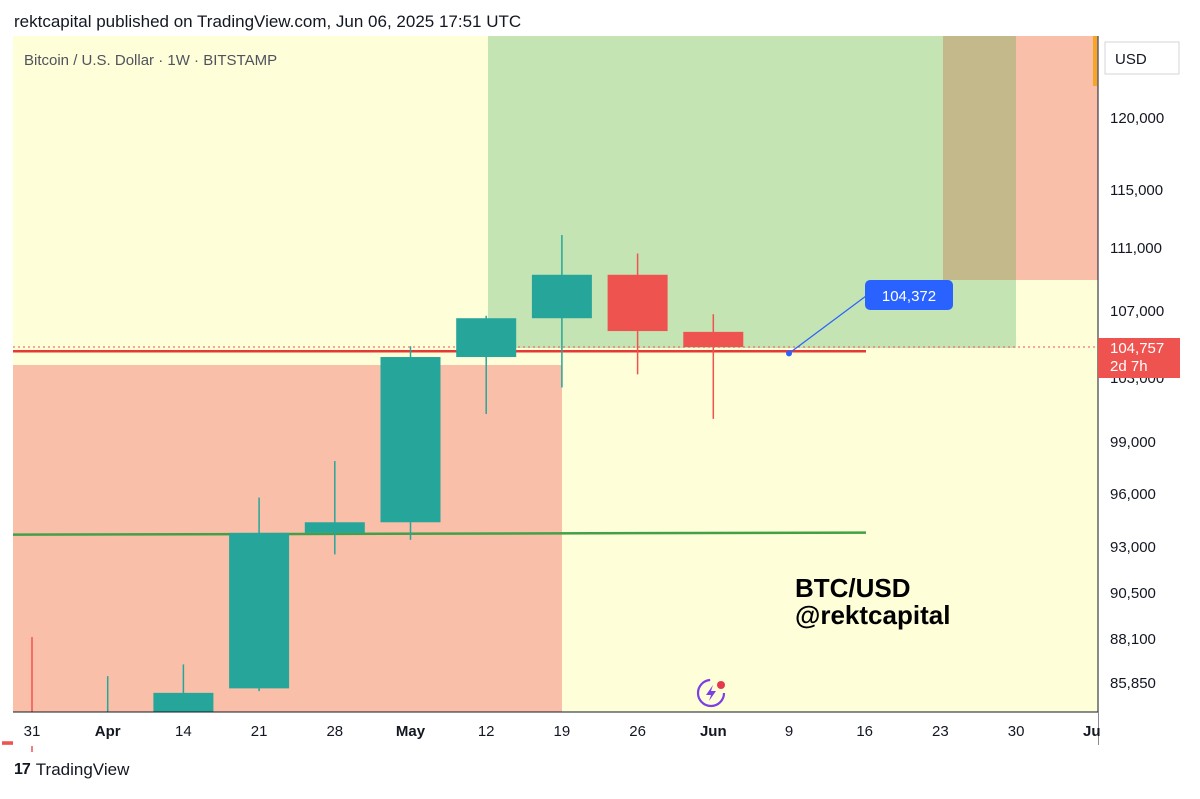  I want to click on x-tick-label: Apr, so click(108, 731).